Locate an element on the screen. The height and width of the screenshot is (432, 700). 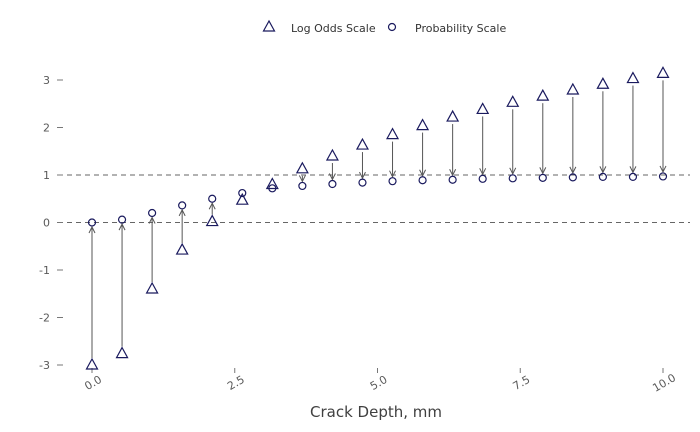
y-tick-label: -2 is located at coordinates (44, 318).